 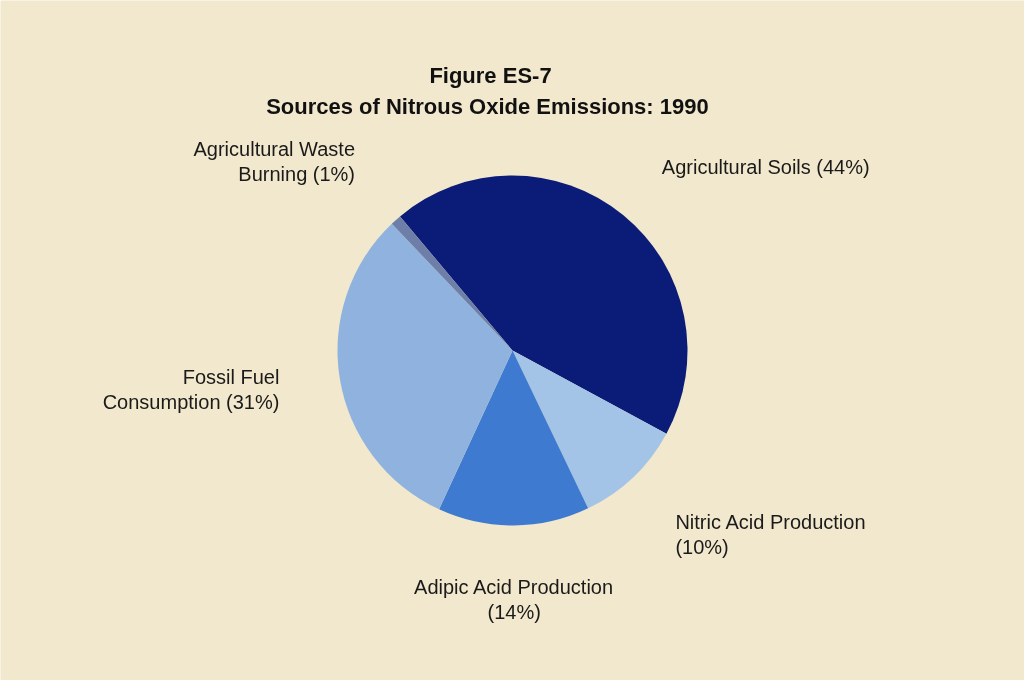 What do you see at coordinates (490, 75) in the screenshot?
I see `chart-title: Figure ES-7` at bounding box center [490, 75].